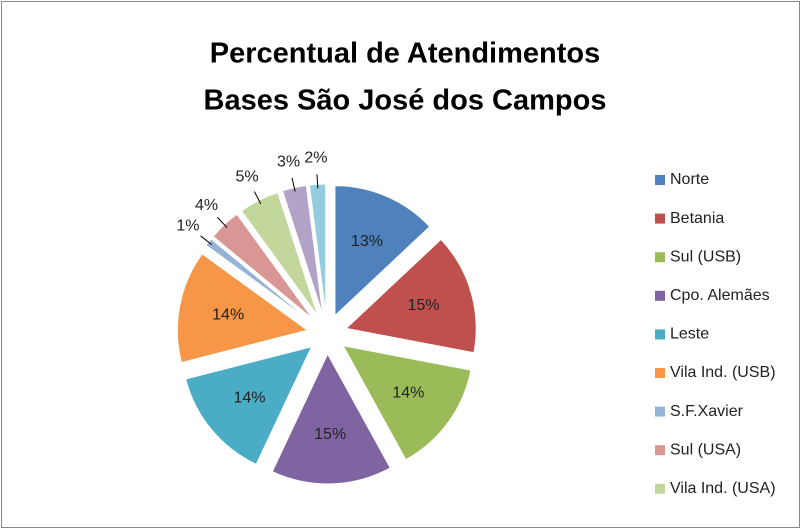 The width and height of the screenshot is (804, 531). I want to click on legend-label: Betania, so click(697, 218).